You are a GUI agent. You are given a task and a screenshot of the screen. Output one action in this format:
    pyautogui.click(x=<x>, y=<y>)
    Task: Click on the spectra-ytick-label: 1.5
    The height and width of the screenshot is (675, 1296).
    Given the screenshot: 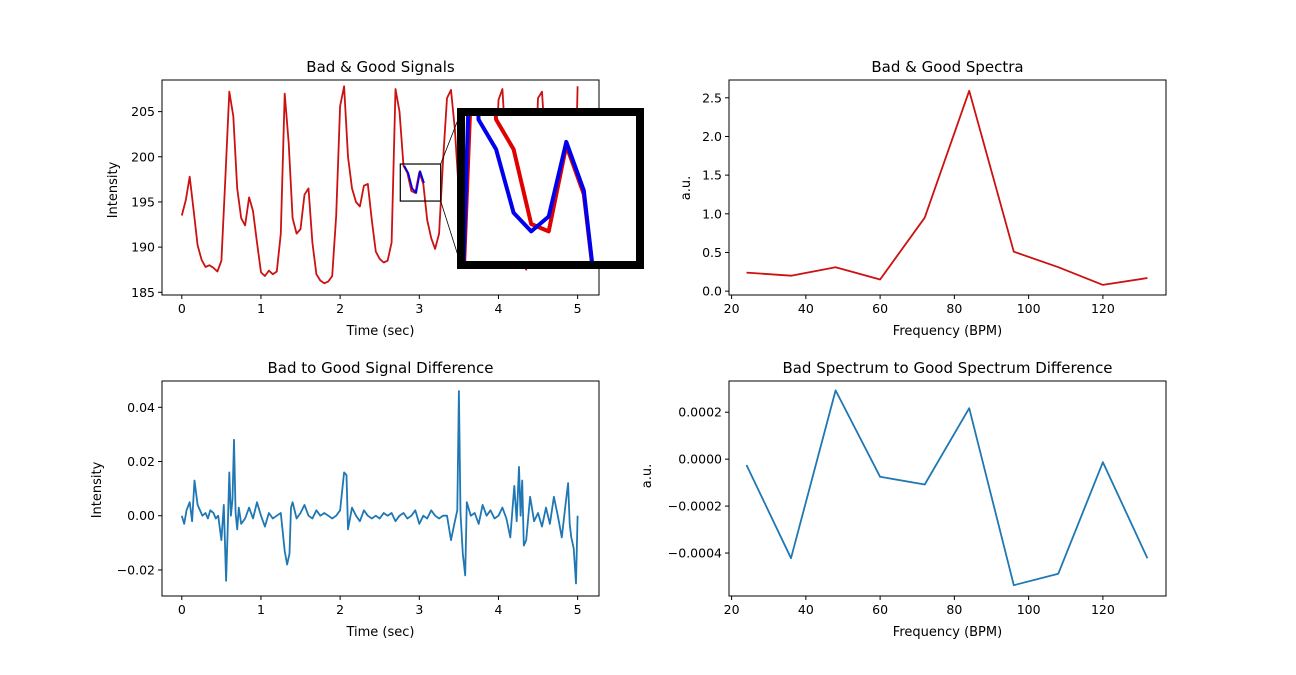 What is the action you would take?
    pyautogui.click(x=712, y=175)
    